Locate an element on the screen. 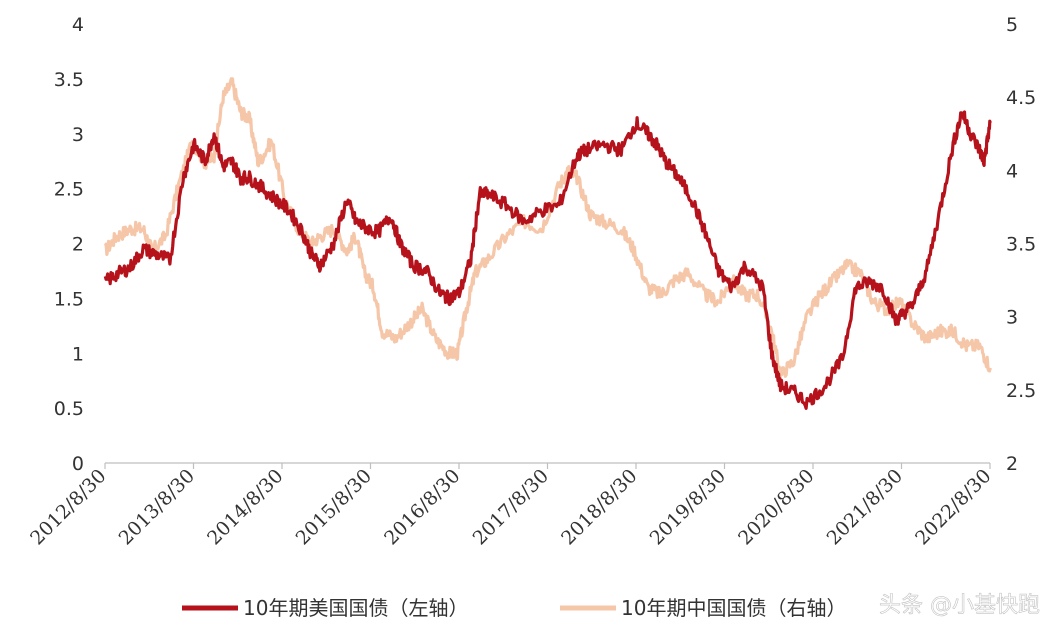  y-left-tick-label: 0 is located at coordinates (78, 464).